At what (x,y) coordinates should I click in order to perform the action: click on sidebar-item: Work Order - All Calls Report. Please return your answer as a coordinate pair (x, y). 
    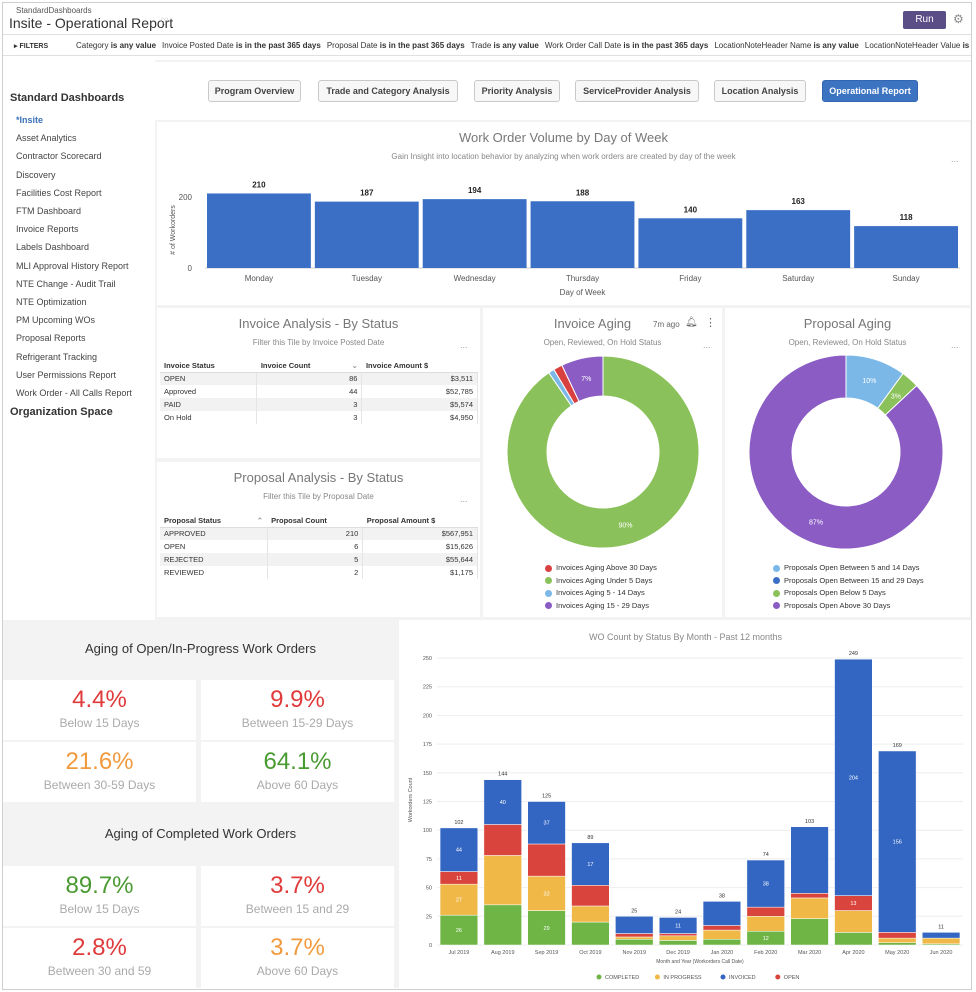
    Looking at the image, I should click on (74, 393).